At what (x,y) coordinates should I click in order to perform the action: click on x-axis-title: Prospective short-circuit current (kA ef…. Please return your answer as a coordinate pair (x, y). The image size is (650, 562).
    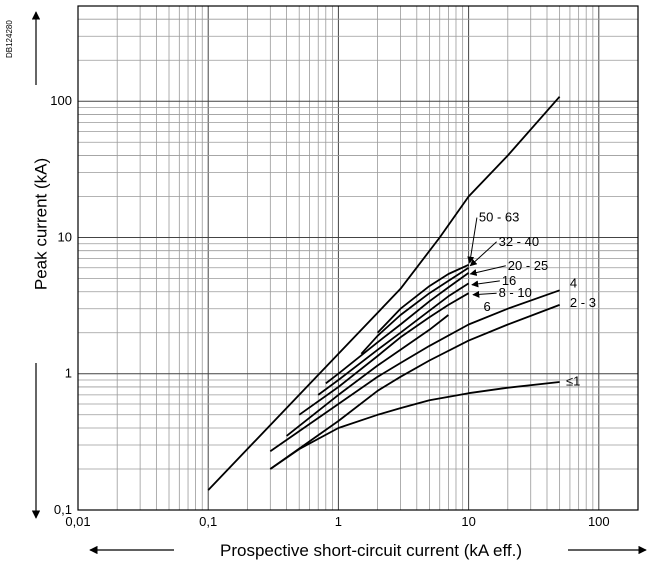
    Looking at the image, I should click on (371, 550).